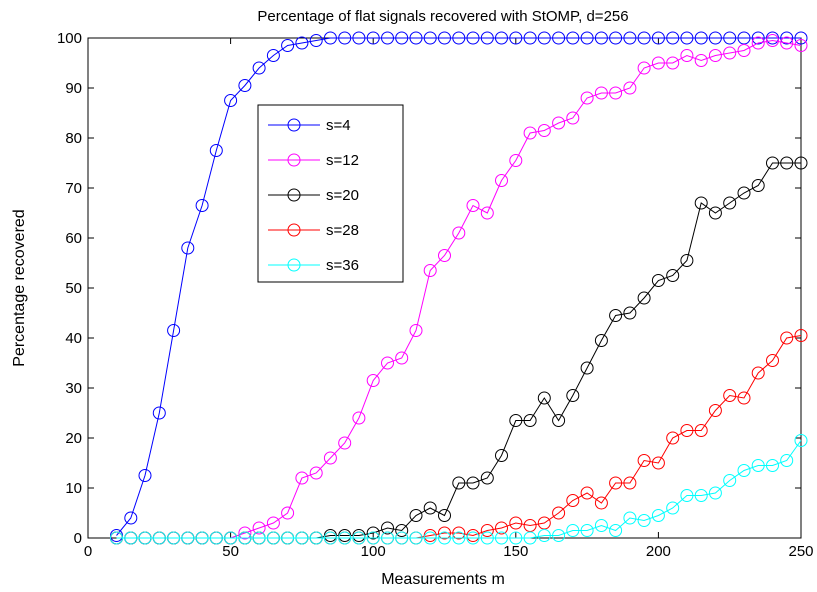 Image resolution: width=817 pixels, height=592 pixels. What do you see at coordinates (78, 538) in the screenshot?
I see `y-tick-label: 0` at bounding box center [78, 538].